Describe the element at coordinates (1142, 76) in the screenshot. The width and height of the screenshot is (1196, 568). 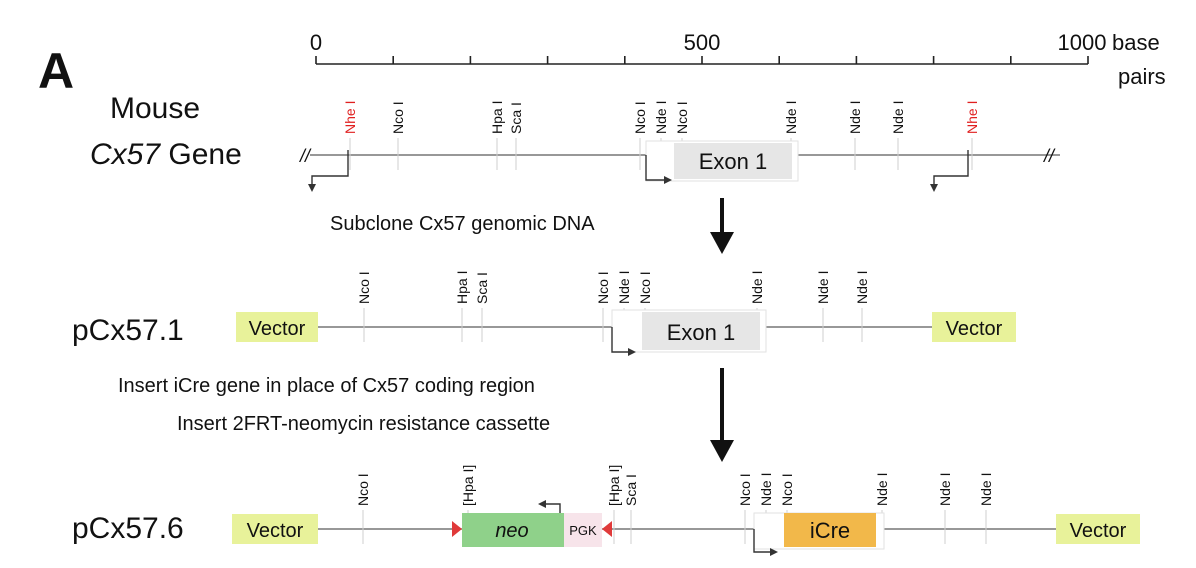
I see `scale-unit-pairs: pairs` at that location.